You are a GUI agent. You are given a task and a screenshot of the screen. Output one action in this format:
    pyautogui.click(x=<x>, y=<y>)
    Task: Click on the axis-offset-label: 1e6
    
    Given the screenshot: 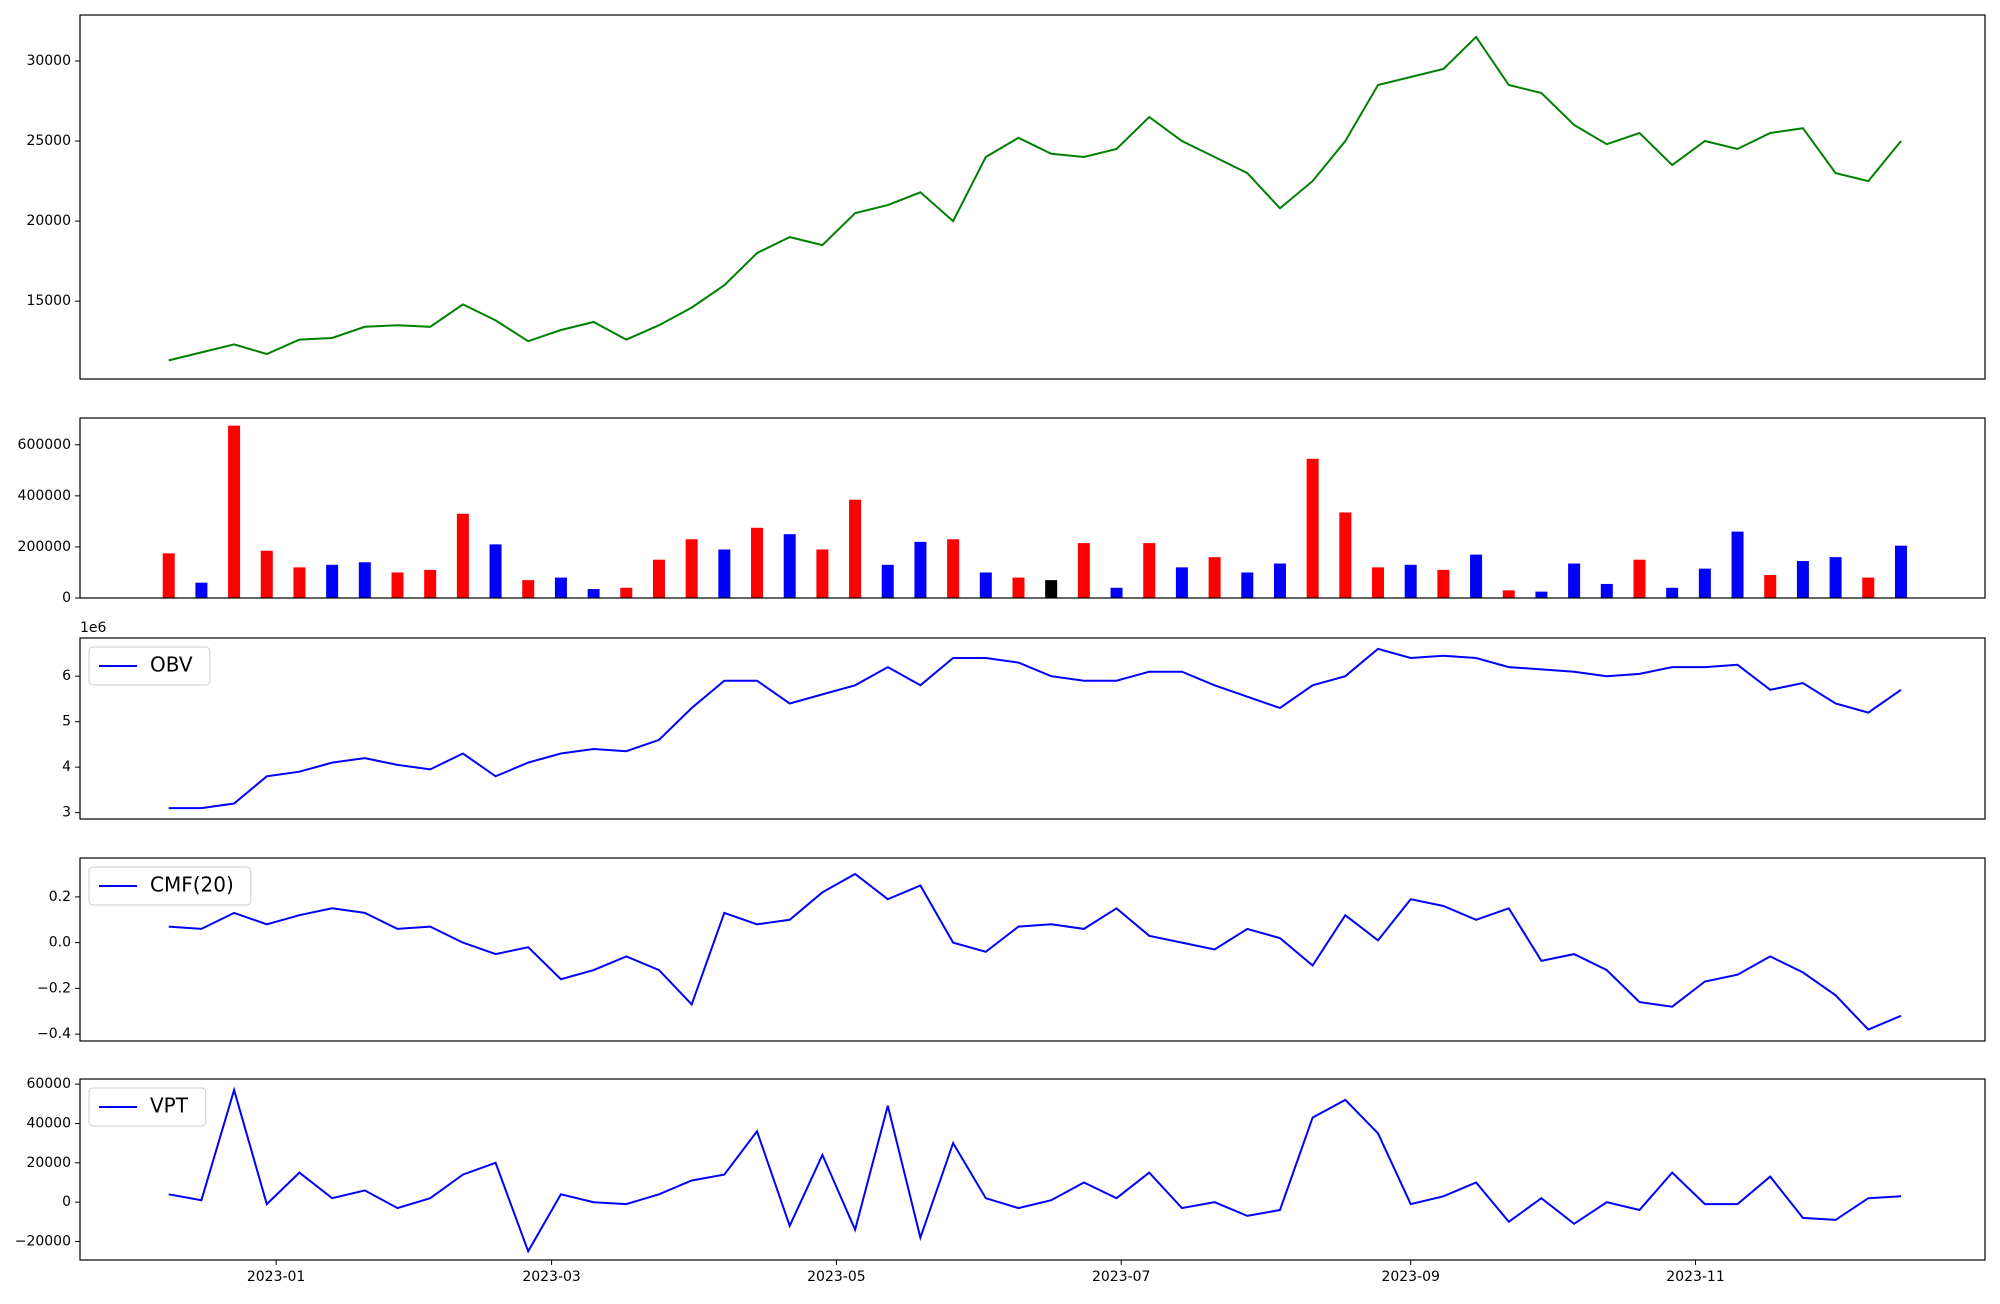 What is the action you would take?
    pyautogui.click(x=93, y=628)
    